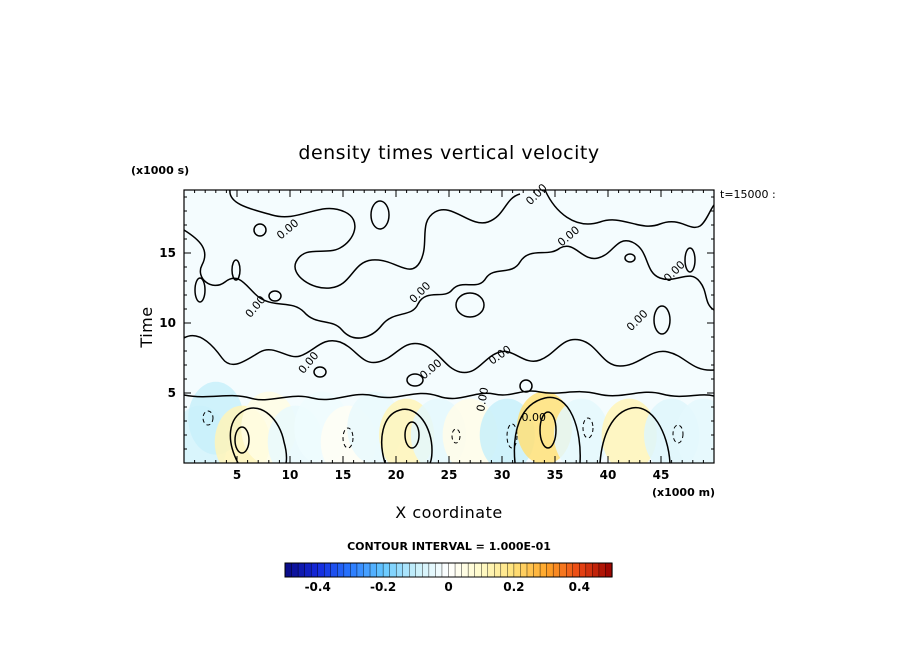 This screenshot has height=654, width=904. What do you see at coordinates (748, 194) in the screenshot?
I see `time-stamp: t=15000 :` at bounding box center [748, 194].